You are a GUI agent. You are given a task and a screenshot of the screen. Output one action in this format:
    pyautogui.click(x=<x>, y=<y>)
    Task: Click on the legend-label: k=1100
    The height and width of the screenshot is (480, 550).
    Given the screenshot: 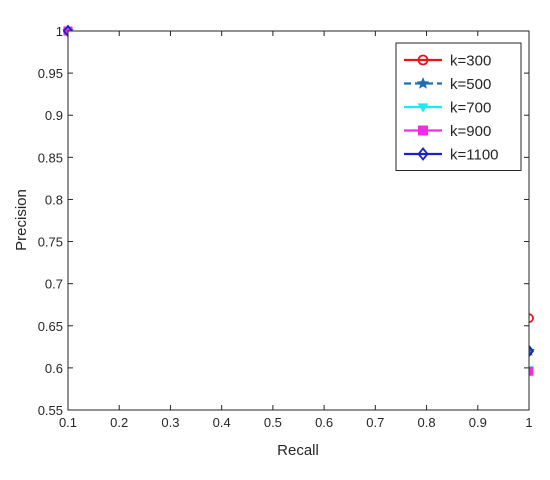 What is the action you would take?
    pyautogui.click(x=474, y=155)
    